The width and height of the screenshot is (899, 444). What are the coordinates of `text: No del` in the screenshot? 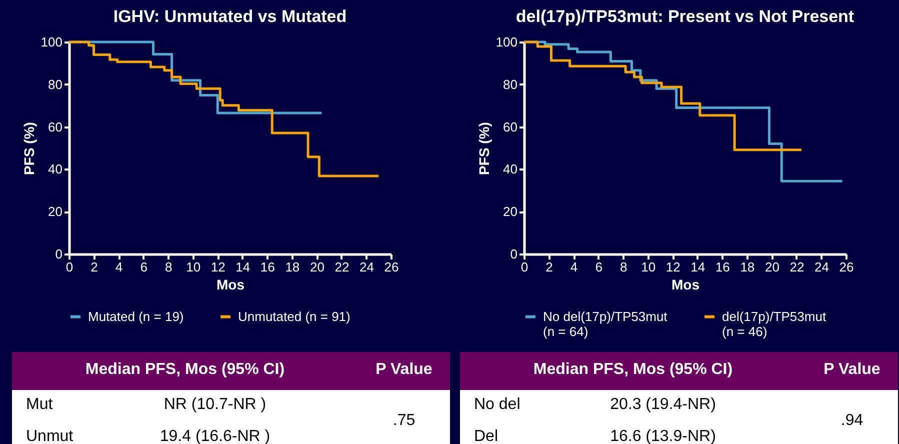 It's located at (497, 405).